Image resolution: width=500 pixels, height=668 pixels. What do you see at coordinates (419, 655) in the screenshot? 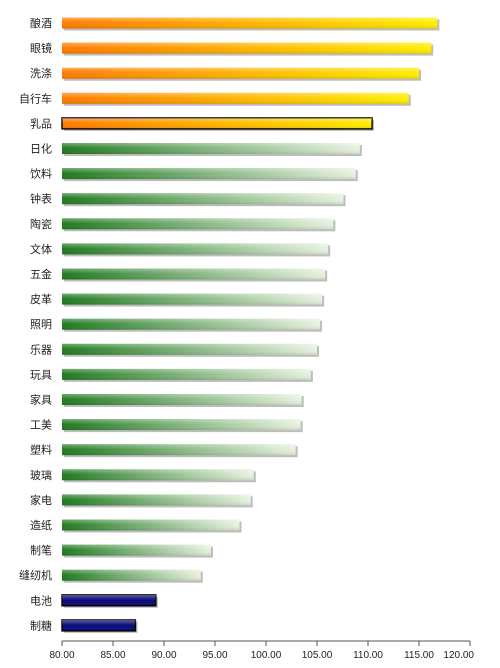
I see `x-tick-label: 115.00` at bounding box center [419, 655].